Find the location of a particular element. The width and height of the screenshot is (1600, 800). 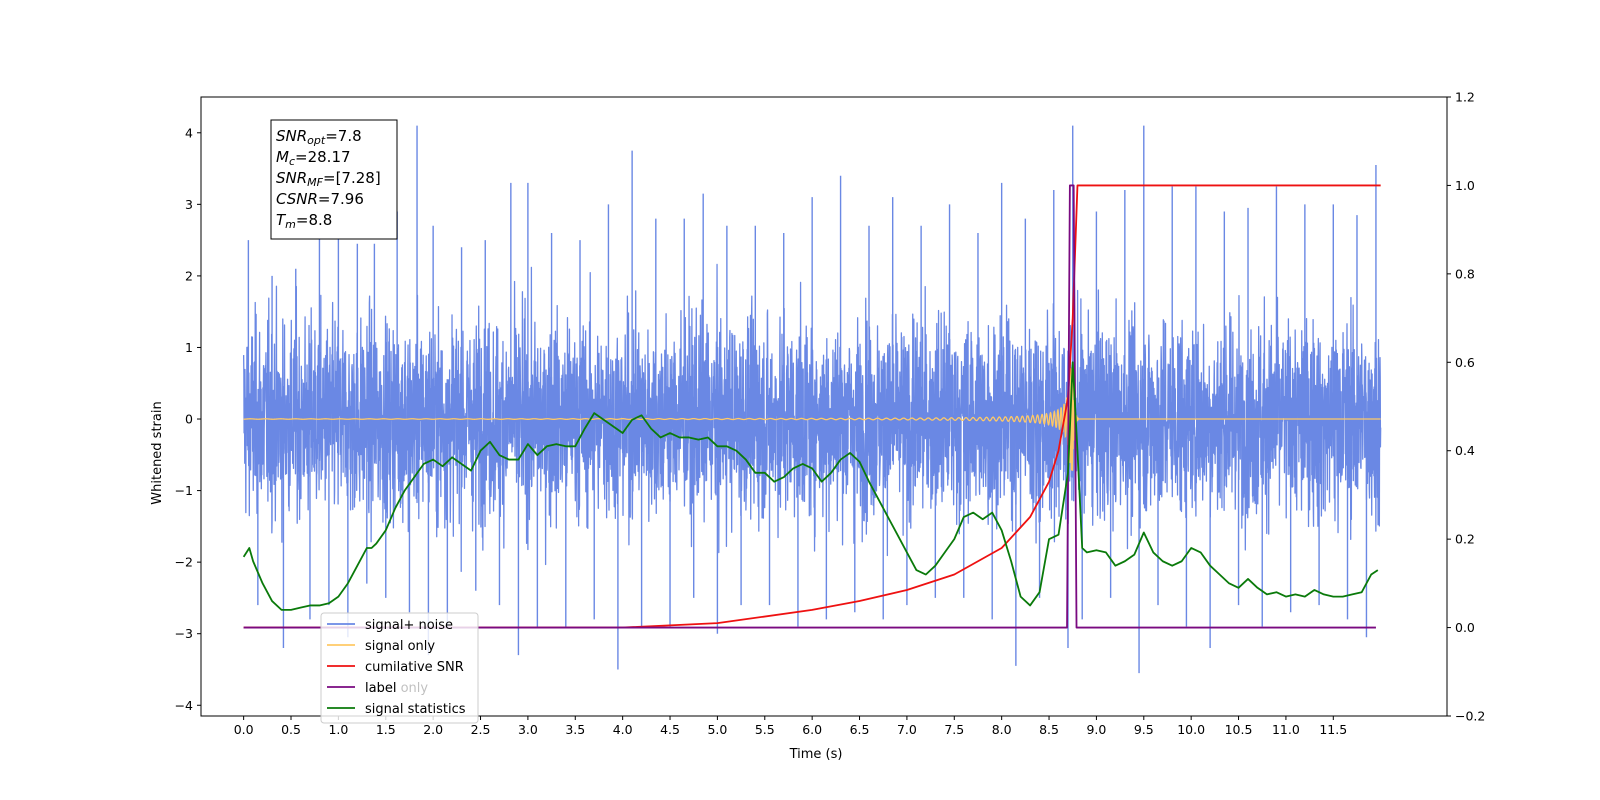

legend-label: signal only is located at coordinates (400, 646).